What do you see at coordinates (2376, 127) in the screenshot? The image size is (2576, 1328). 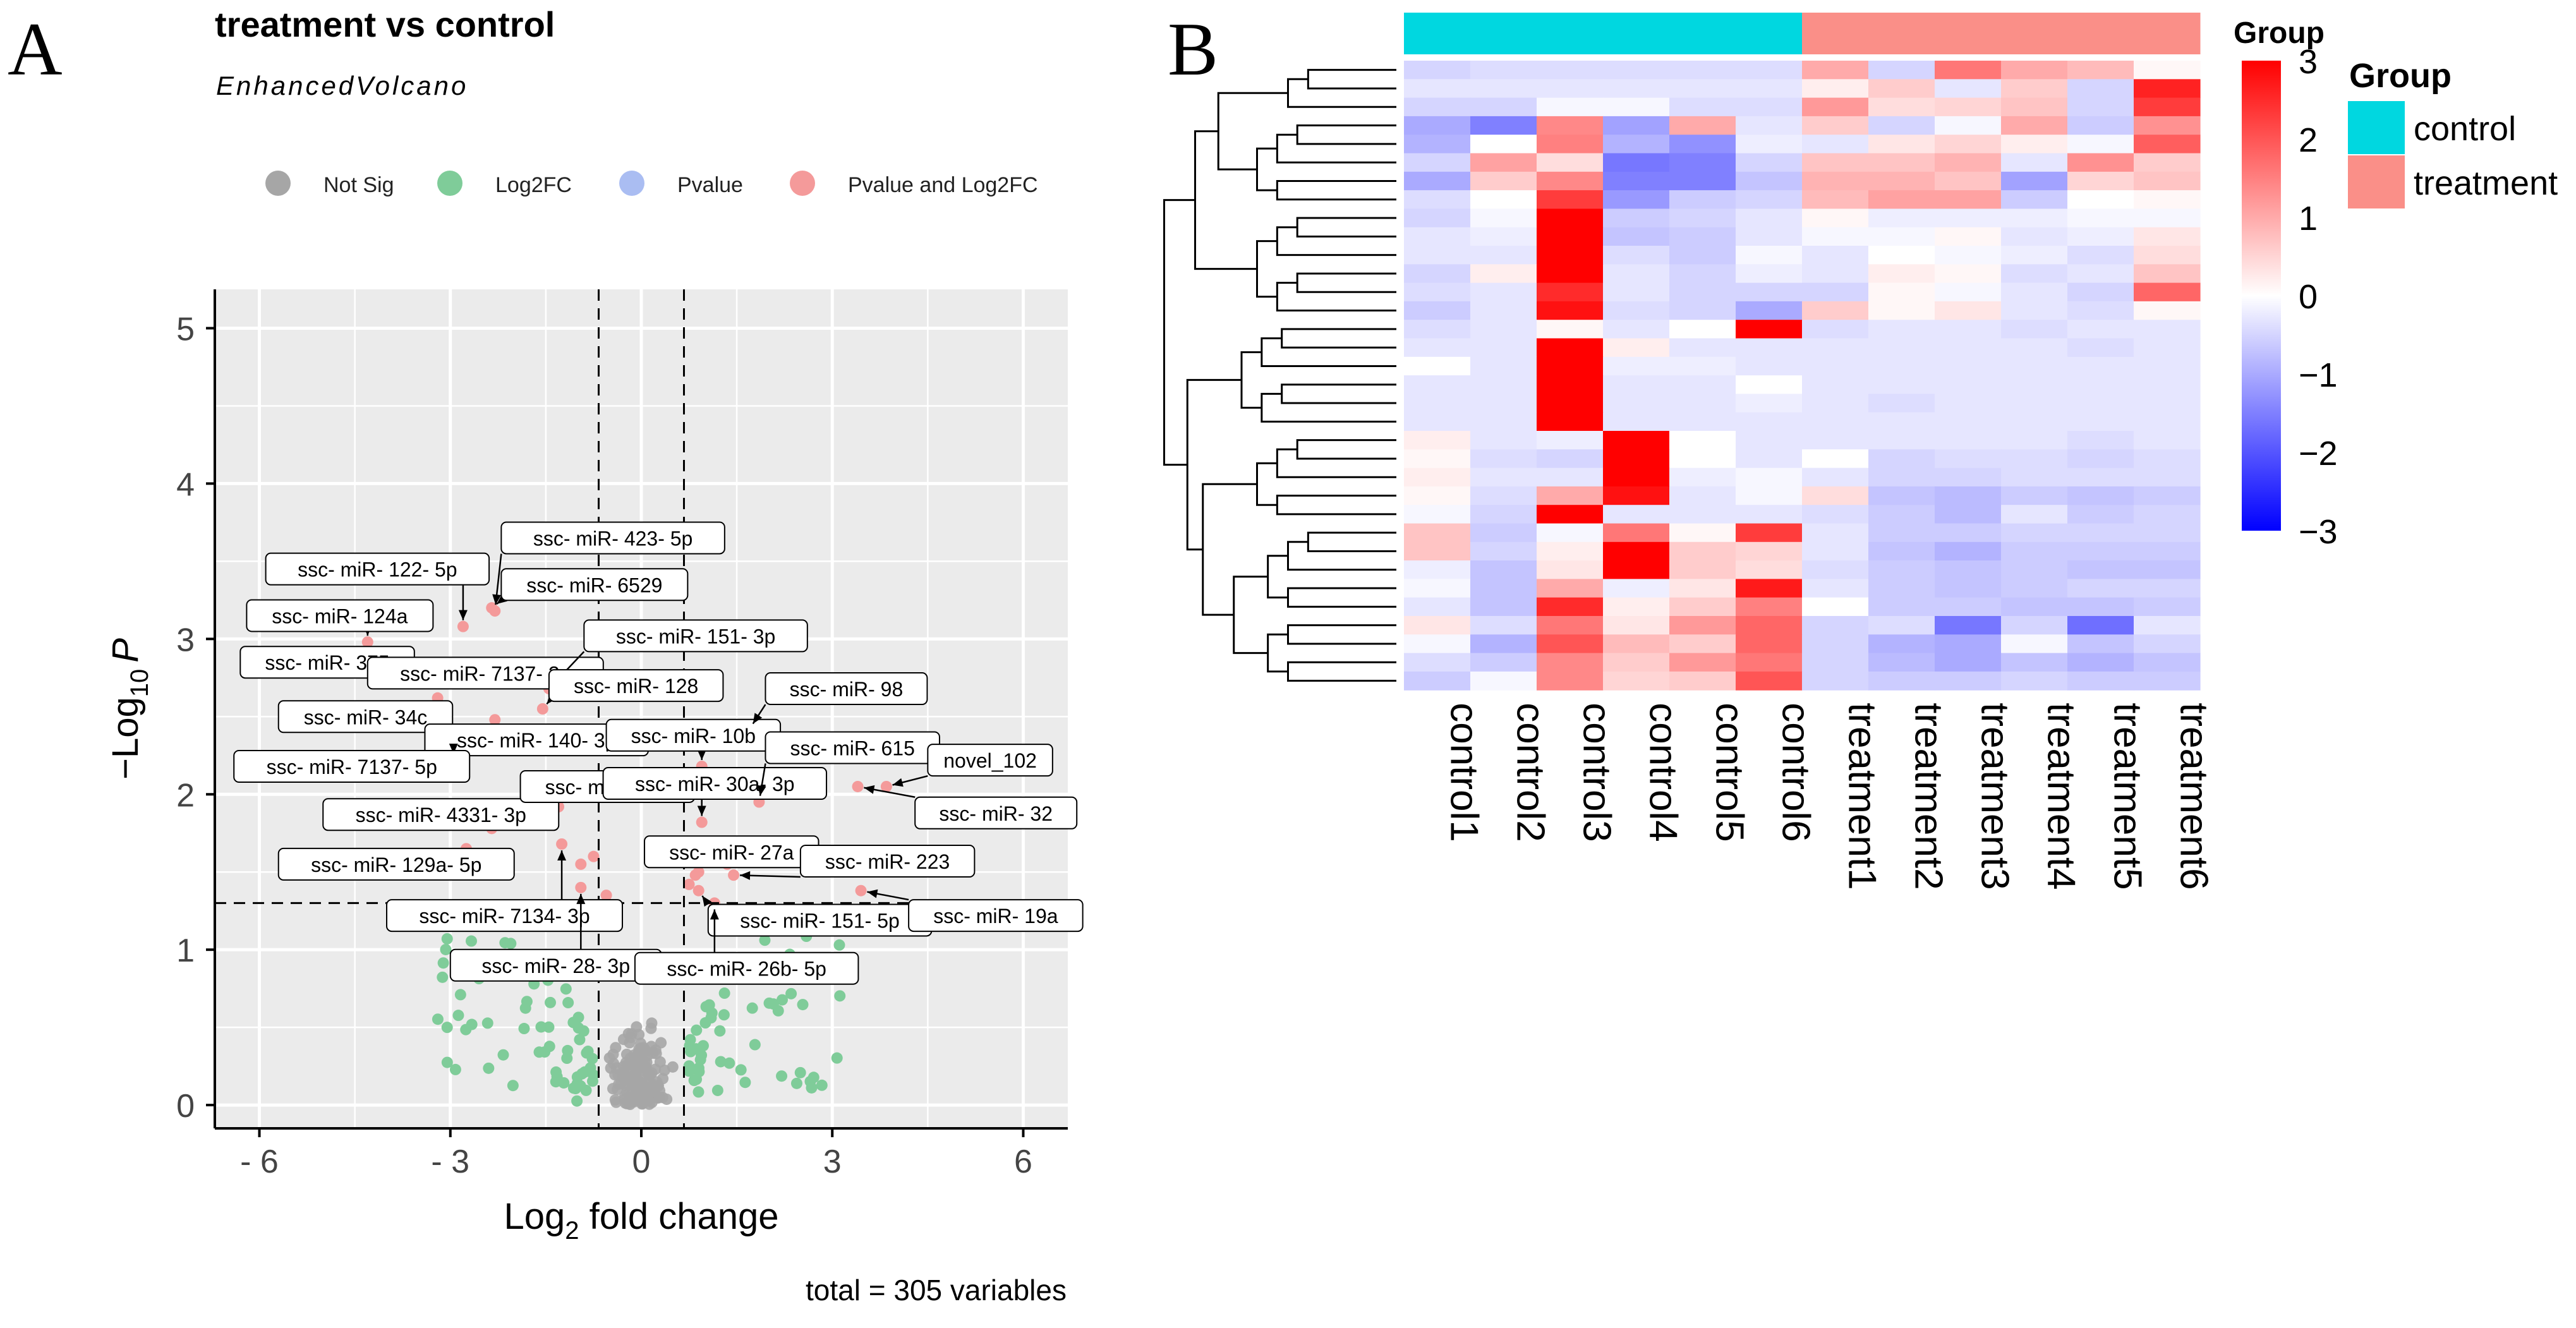 I see `group-legend-swatch` at bounding box center [2376, 127].